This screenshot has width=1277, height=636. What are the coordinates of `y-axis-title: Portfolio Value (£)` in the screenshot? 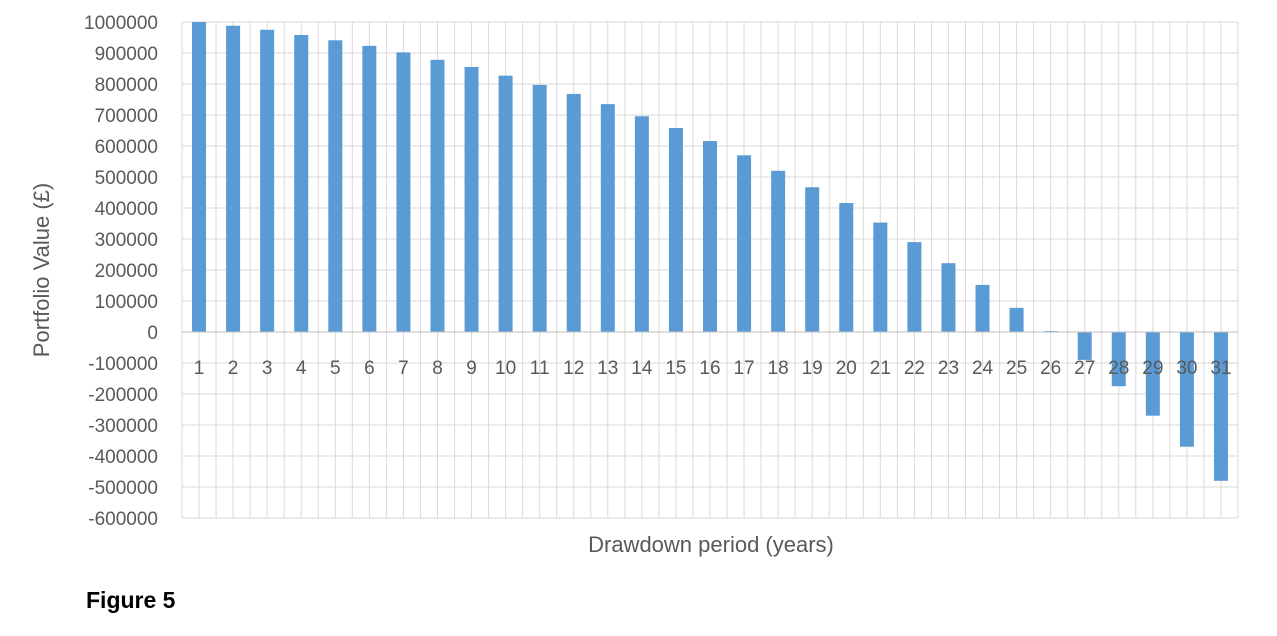 It's located at (41, 270).